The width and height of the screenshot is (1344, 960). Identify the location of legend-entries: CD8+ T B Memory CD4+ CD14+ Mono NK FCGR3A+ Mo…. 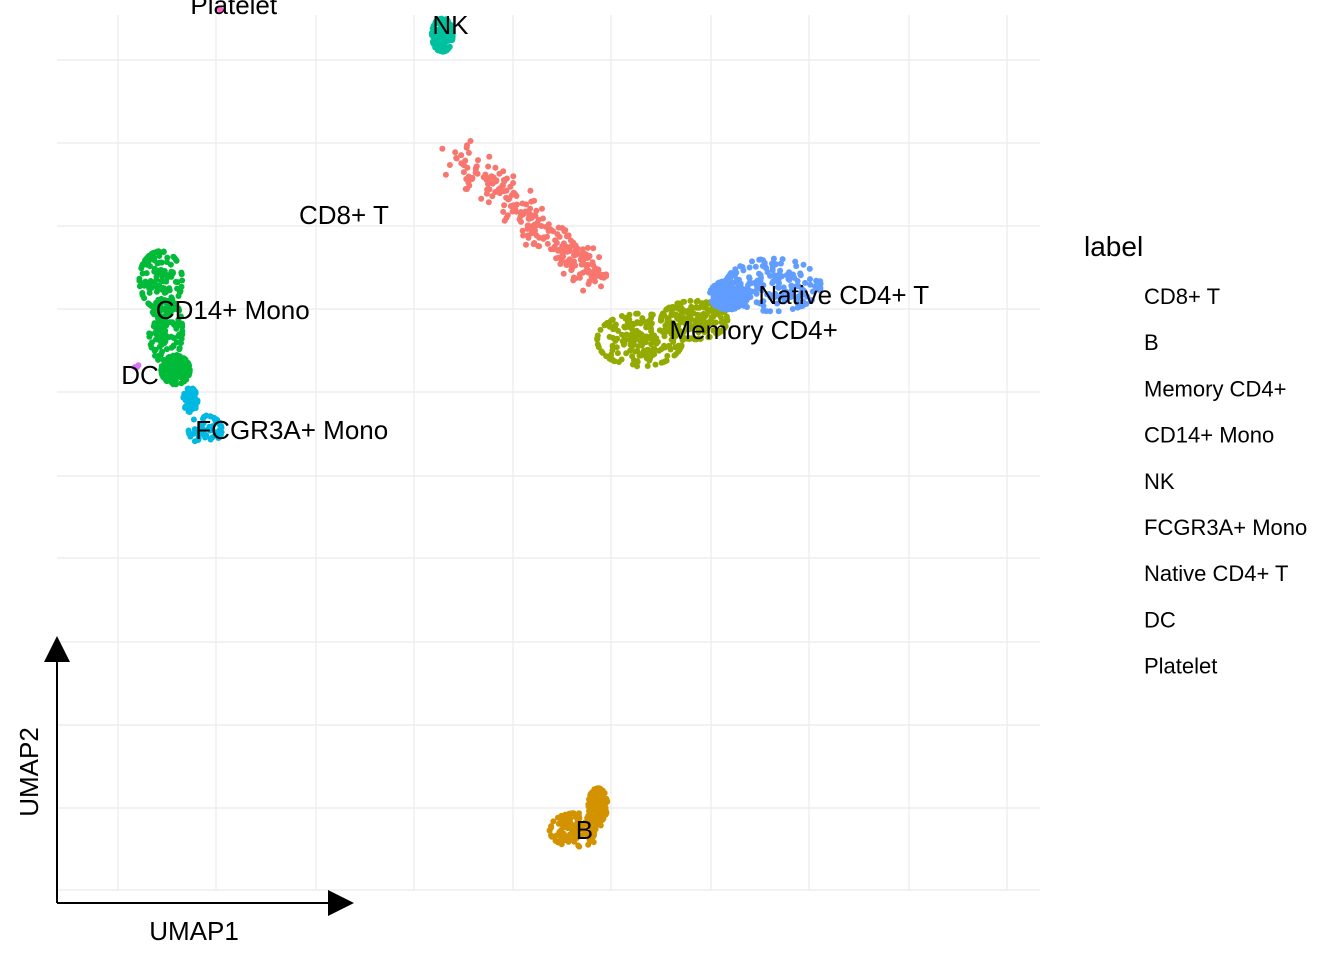
(1225, 481).